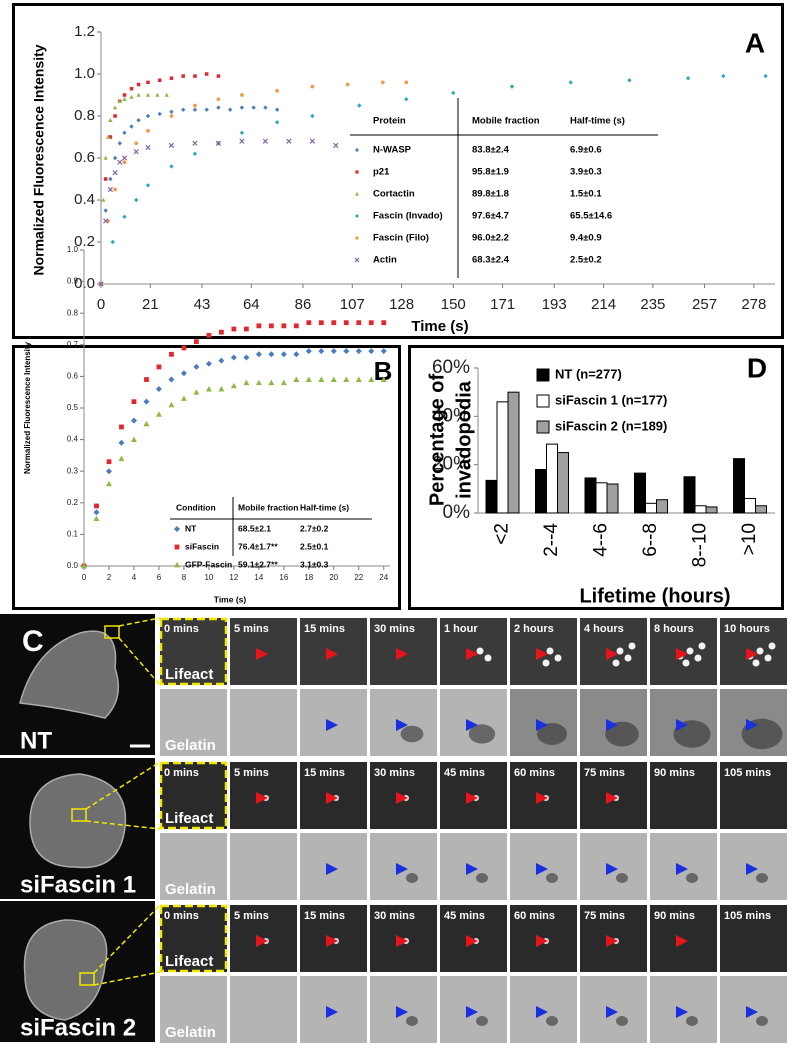 This screenshot has width=795, height=1049. What do you see at coordinates (551, 540) in the screenshot?
I see `x-tick-label: 2--4` at bounding box center [551, 540].